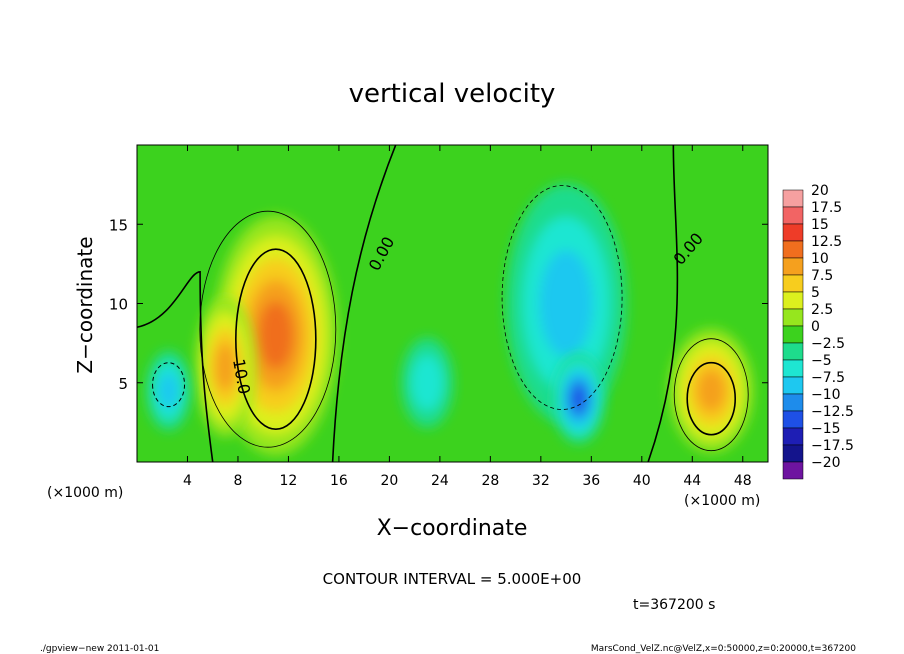 Image resolution: width=904 pixels, height=654 pixels. Describe the element at coordinates (452, 528) in the screenshot. I see `x-axis-label: X−coordinate` at that location.